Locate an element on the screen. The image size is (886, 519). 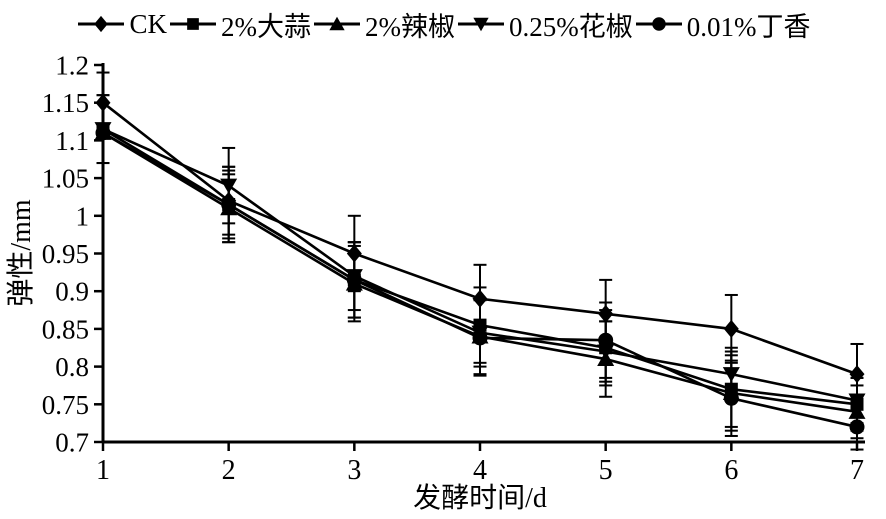
x-tick-label: 1 is located at coordinates (103, 470).